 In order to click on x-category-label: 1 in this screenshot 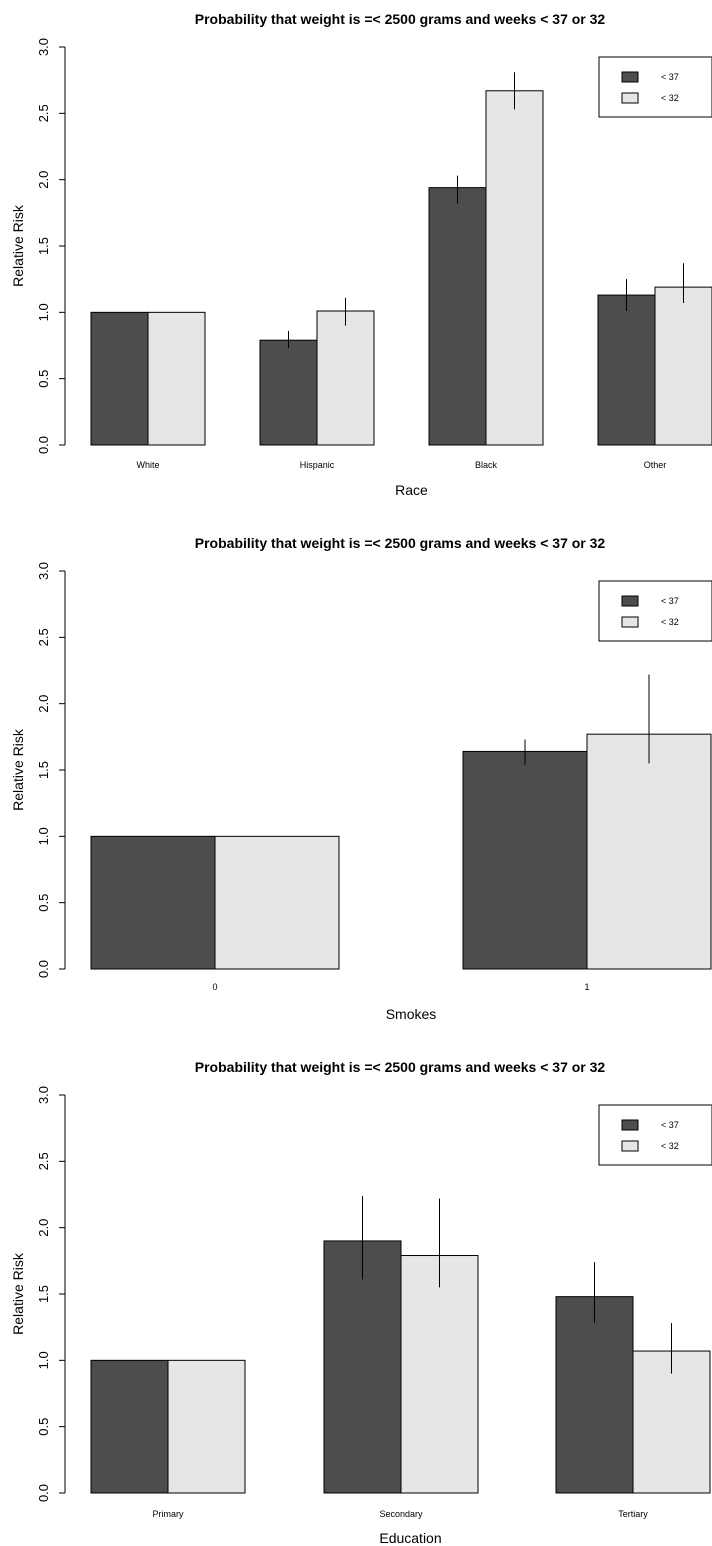, I will do `click(586, 987)`.